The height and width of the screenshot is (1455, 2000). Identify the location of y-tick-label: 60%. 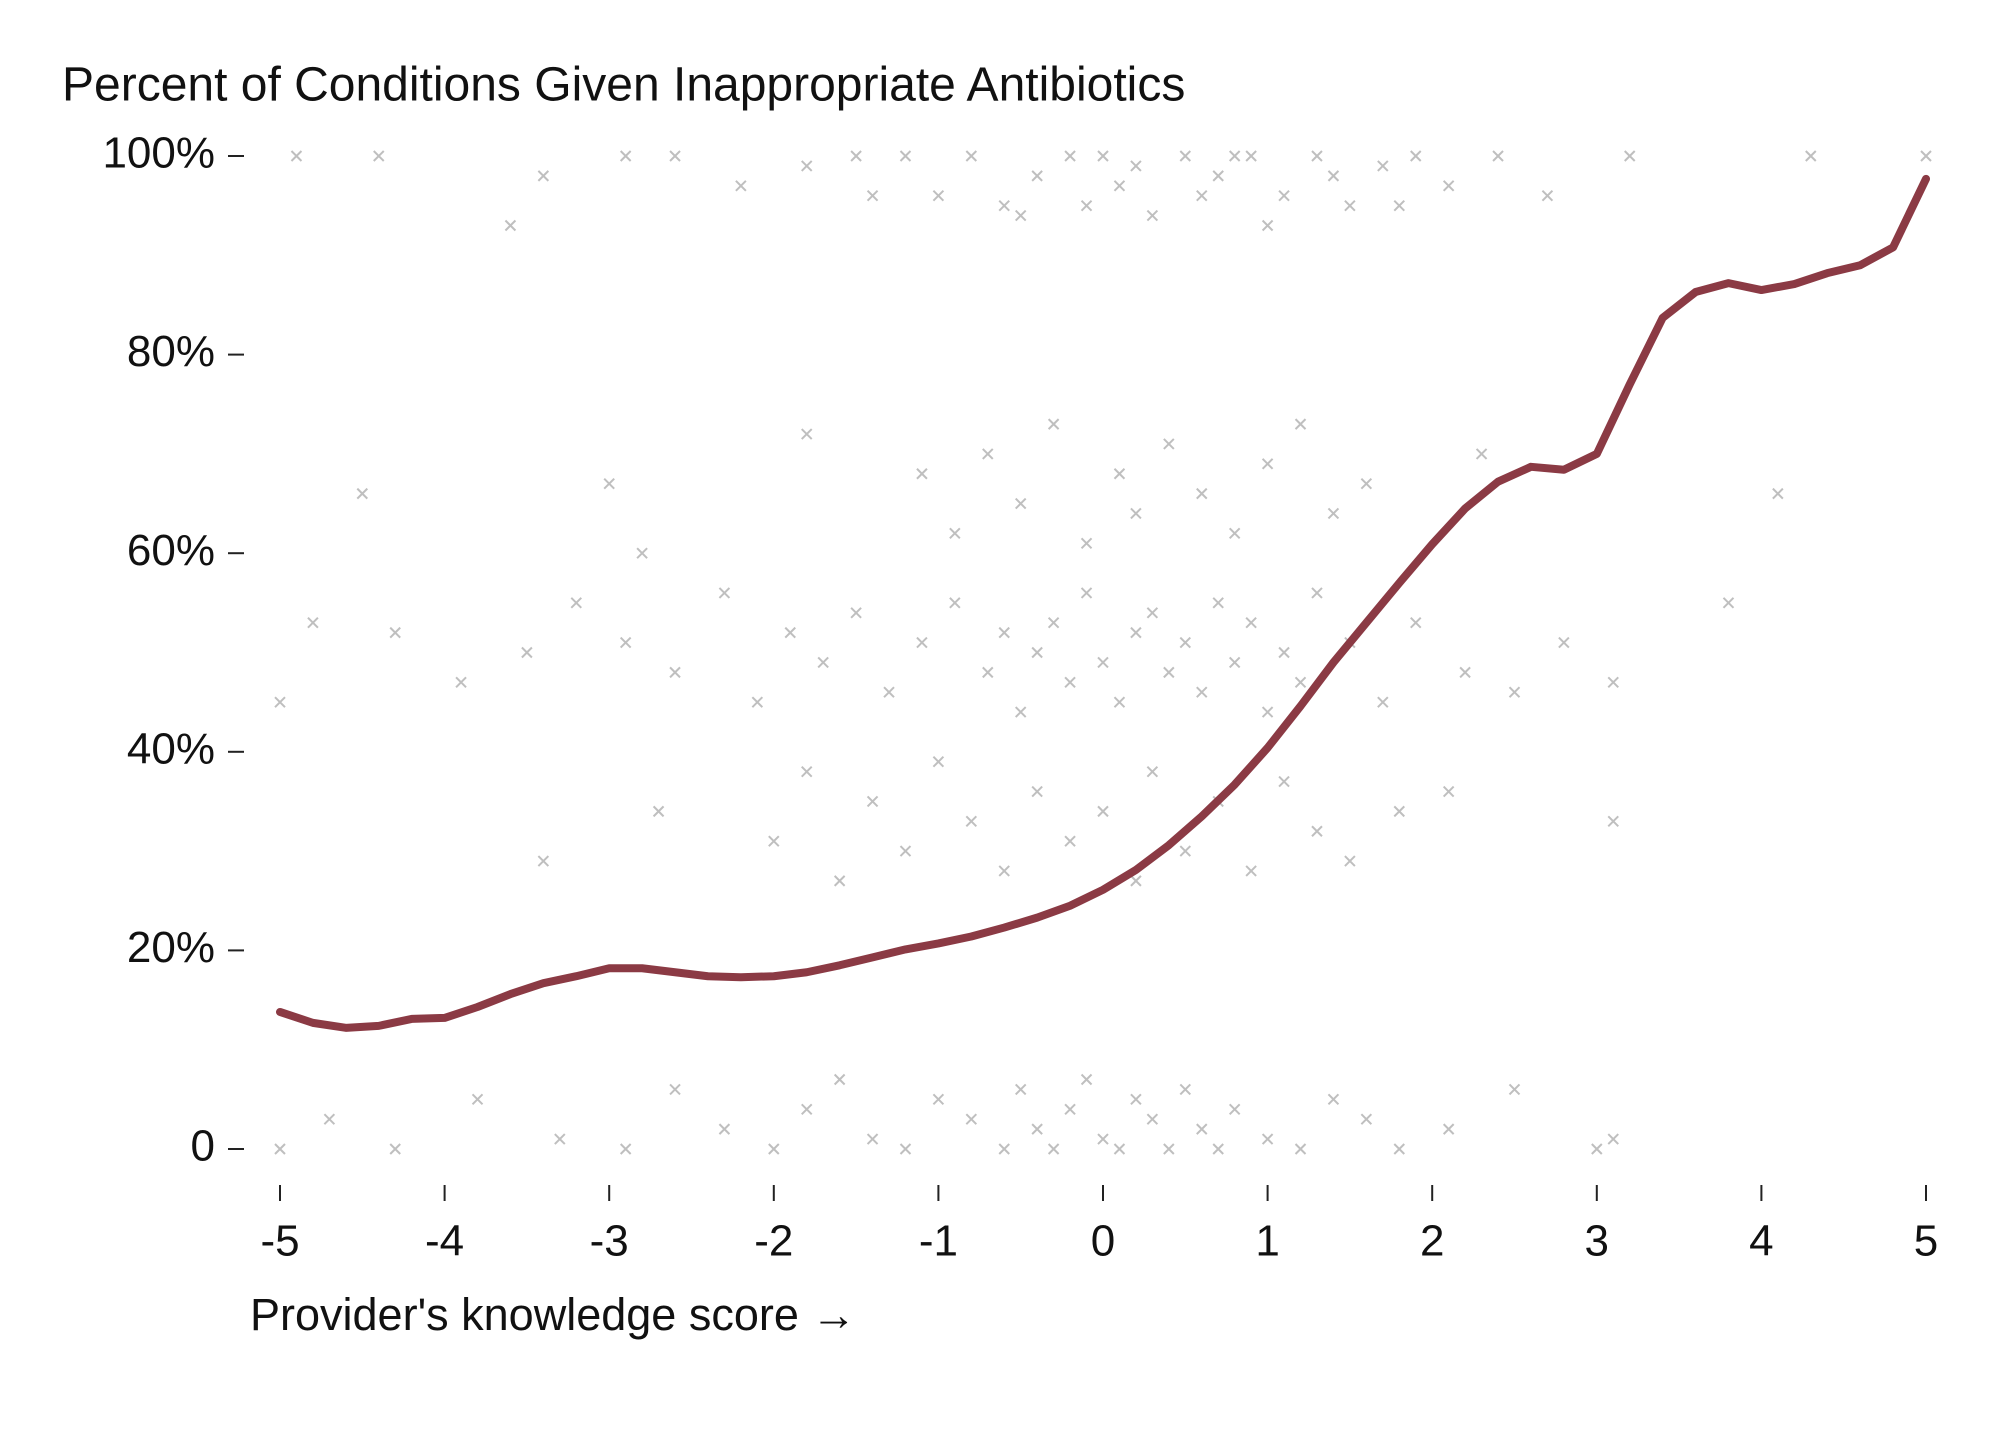
(171, 550).